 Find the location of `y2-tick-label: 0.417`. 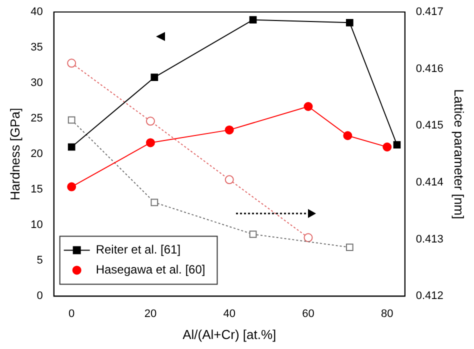

y2-tick-label: 0.417 is located at coordinates (430, 12).